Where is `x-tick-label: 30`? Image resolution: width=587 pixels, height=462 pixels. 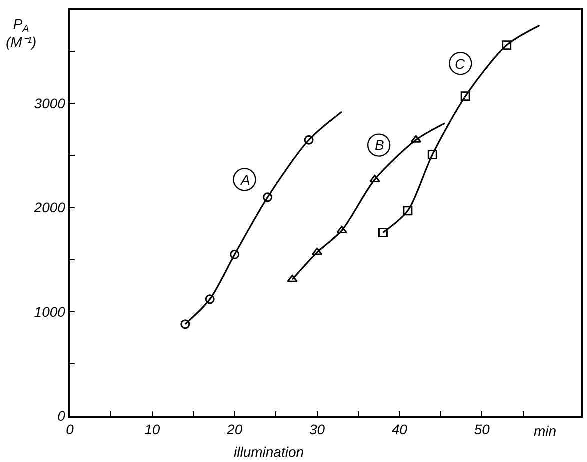 x-tick-label: 30 is located at coordinates (317, 430).